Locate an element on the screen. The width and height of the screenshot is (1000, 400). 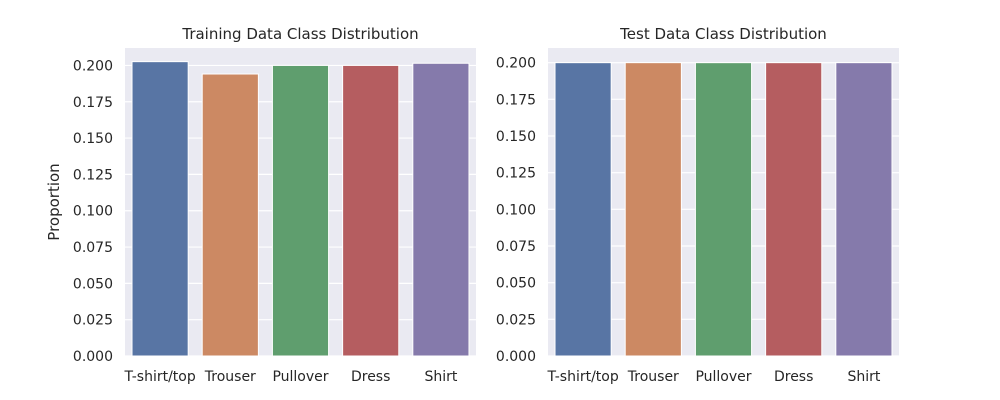
test-y-tick-label: 0.050 is located at coordinates (516, 284).